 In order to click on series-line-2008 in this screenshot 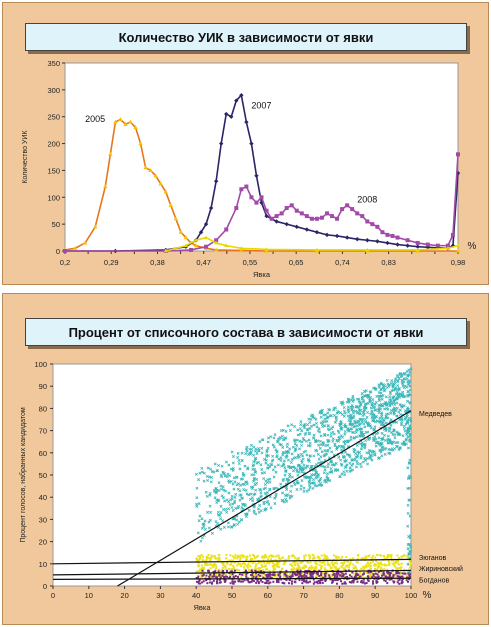, I will do `click(262, 203)`.